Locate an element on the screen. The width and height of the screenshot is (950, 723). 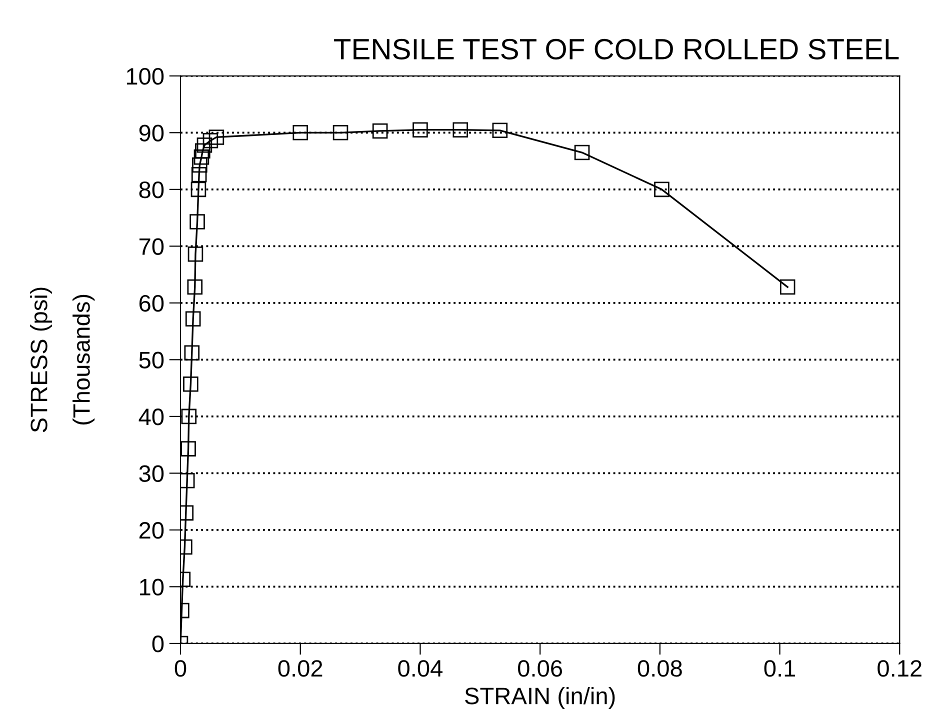
y-tick-label: 10 is located at coordinates (152, 587).